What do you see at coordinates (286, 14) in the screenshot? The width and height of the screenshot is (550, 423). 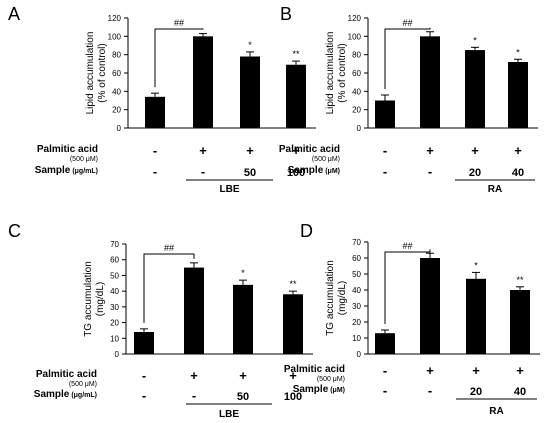 I see `panel-letter: B` at bounding box center [286, 14].